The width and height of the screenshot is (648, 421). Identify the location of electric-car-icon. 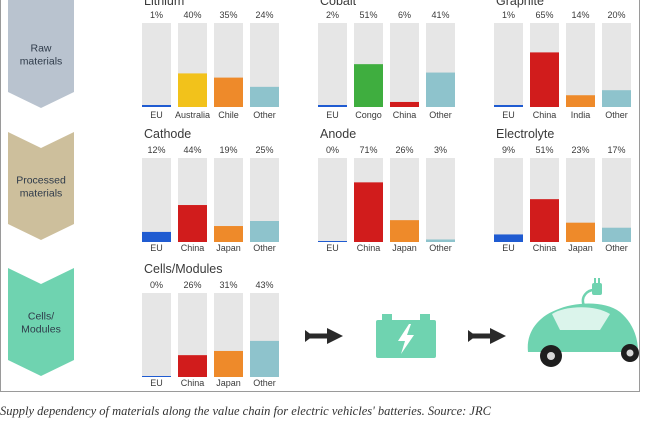
(583, 322).